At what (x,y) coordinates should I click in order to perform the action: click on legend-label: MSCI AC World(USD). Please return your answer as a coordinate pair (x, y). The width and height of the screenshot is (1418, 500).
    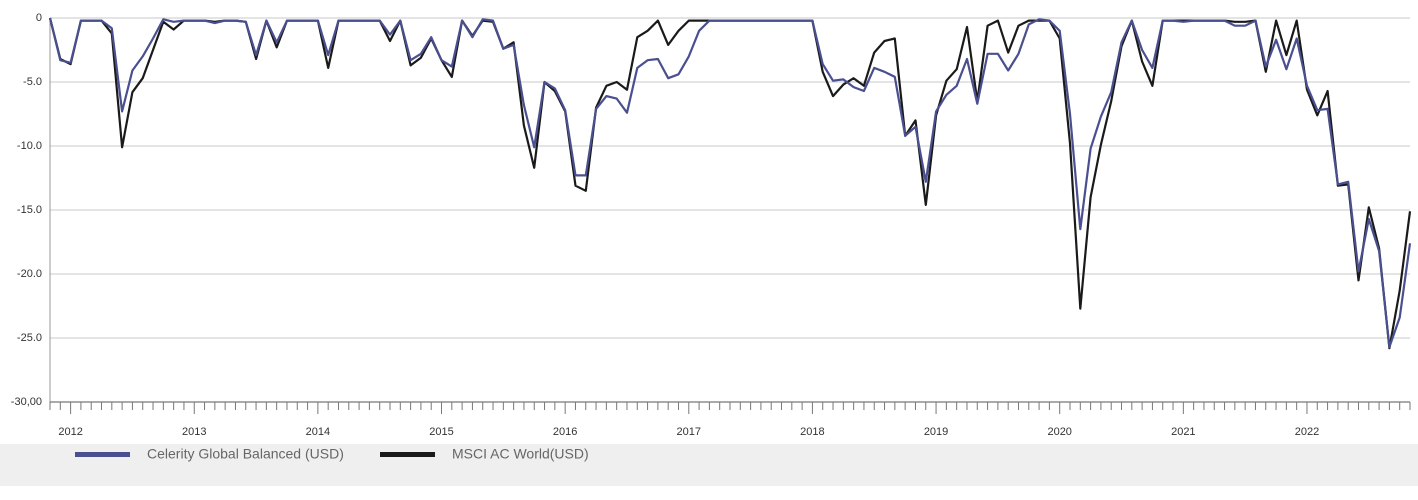
    Looking at the image, I should click on (520, 454).